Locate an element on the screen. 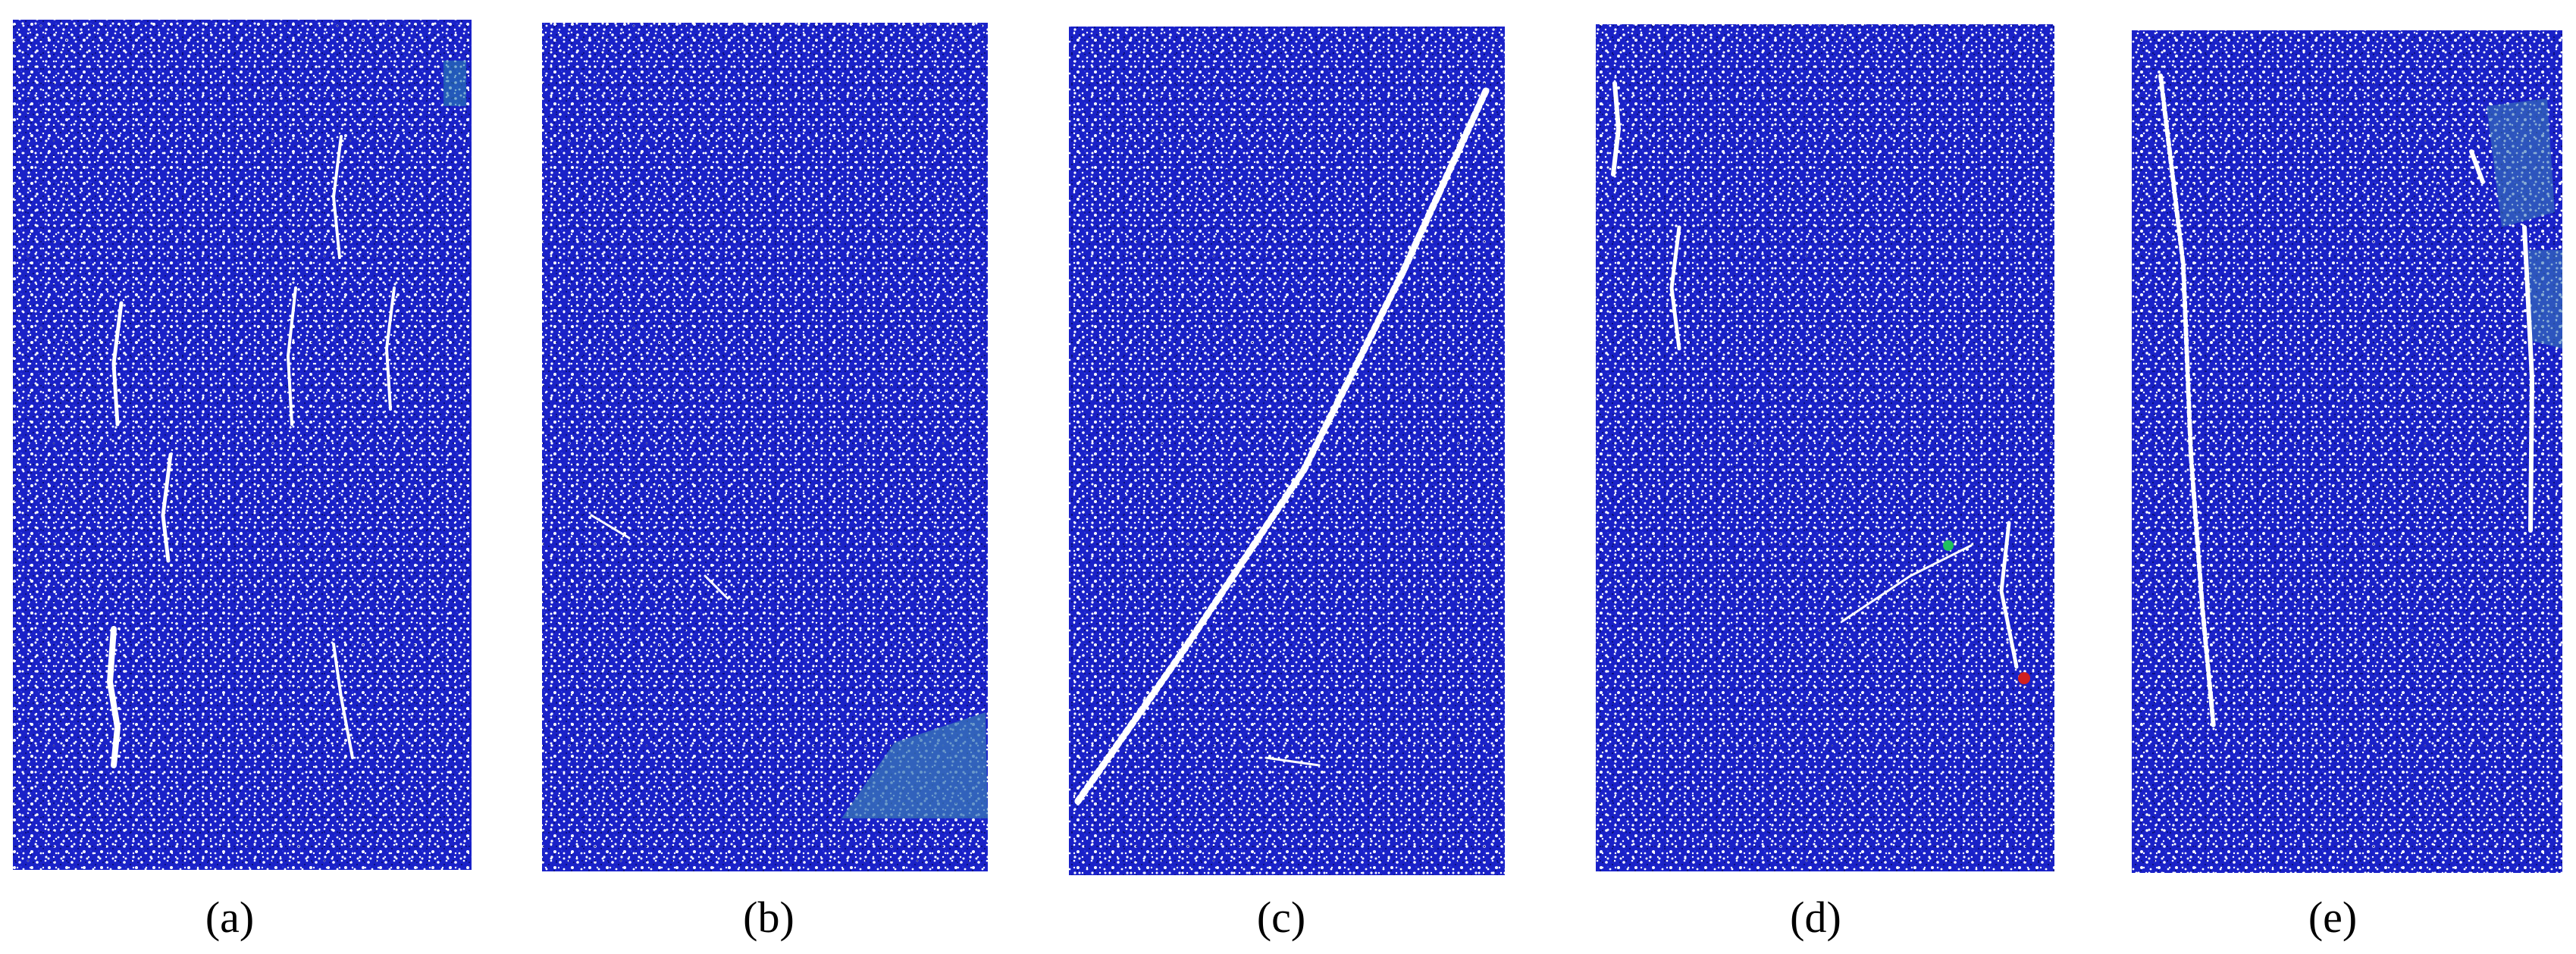 The image size is (2576, 954). panel-label: (c) is located at coordinates (1281, 917).